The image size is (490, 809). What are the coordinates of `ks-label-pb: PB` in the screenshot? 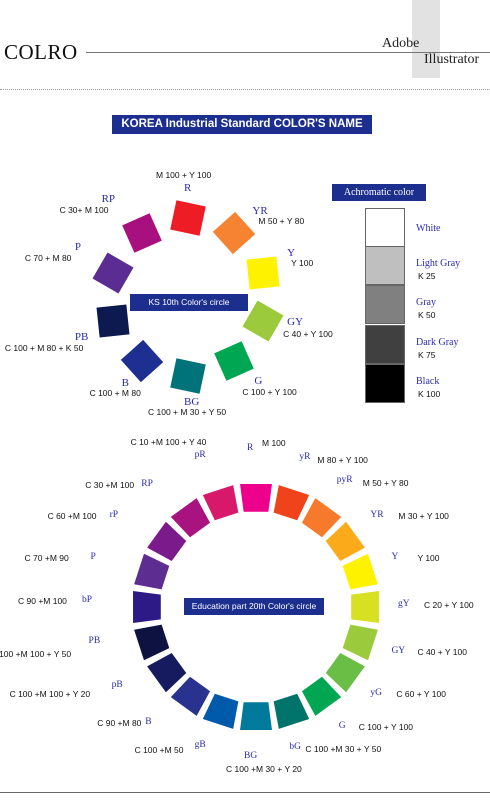 It's located at (81, 337).